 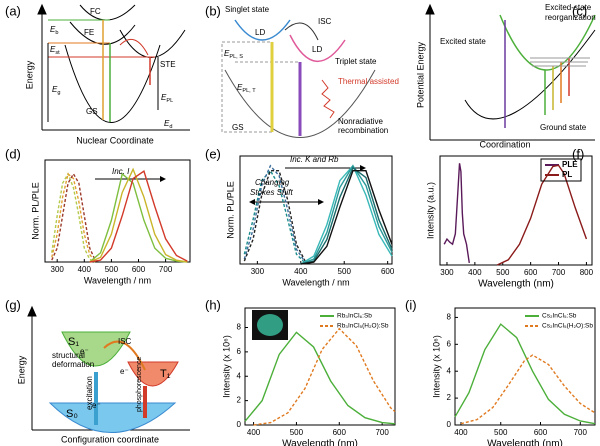 I want to click on panel-g-shapes, so click(x=108, y=369).